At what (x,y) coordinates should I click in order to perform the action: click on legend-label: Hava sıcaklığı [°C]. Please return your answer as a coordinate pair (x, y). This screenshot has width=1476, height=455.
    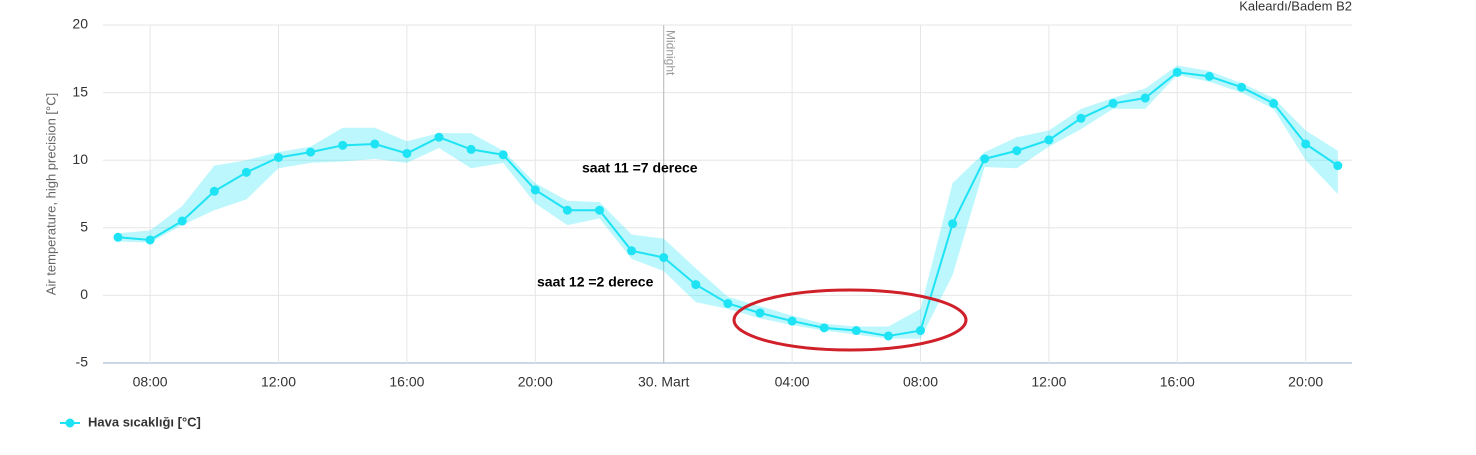
    Looking at the image, I should click on (144, 421).